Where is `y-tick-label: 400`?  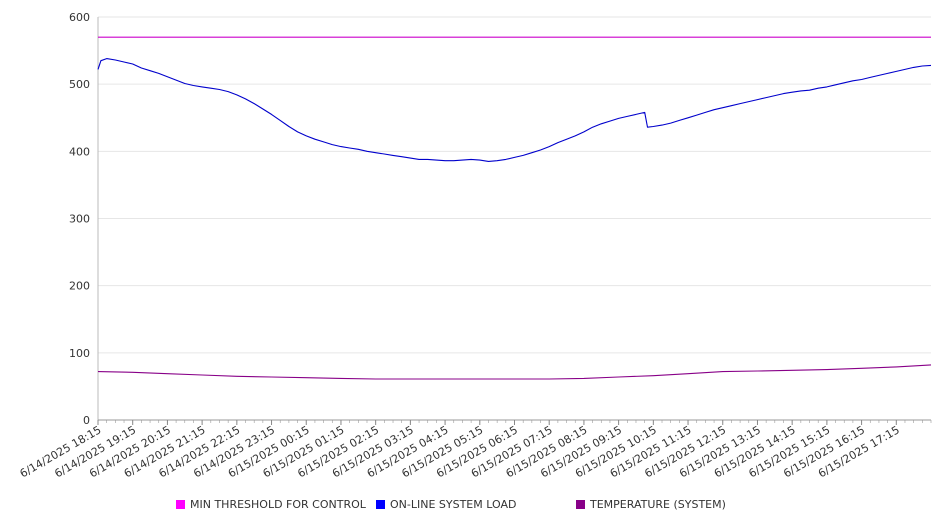
y-tick-label: 400 is located at coordinates (79, 151).